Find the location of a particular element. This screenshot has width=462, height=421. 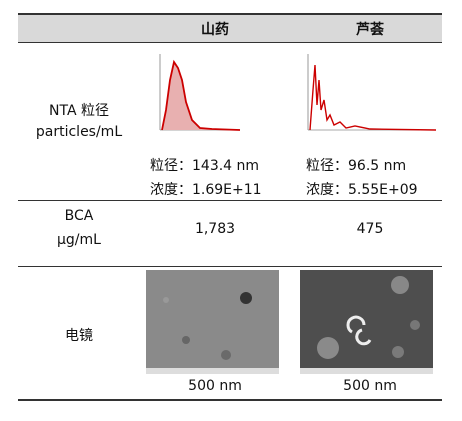

row-label: particles/mL is located at coordinates (79, 132).